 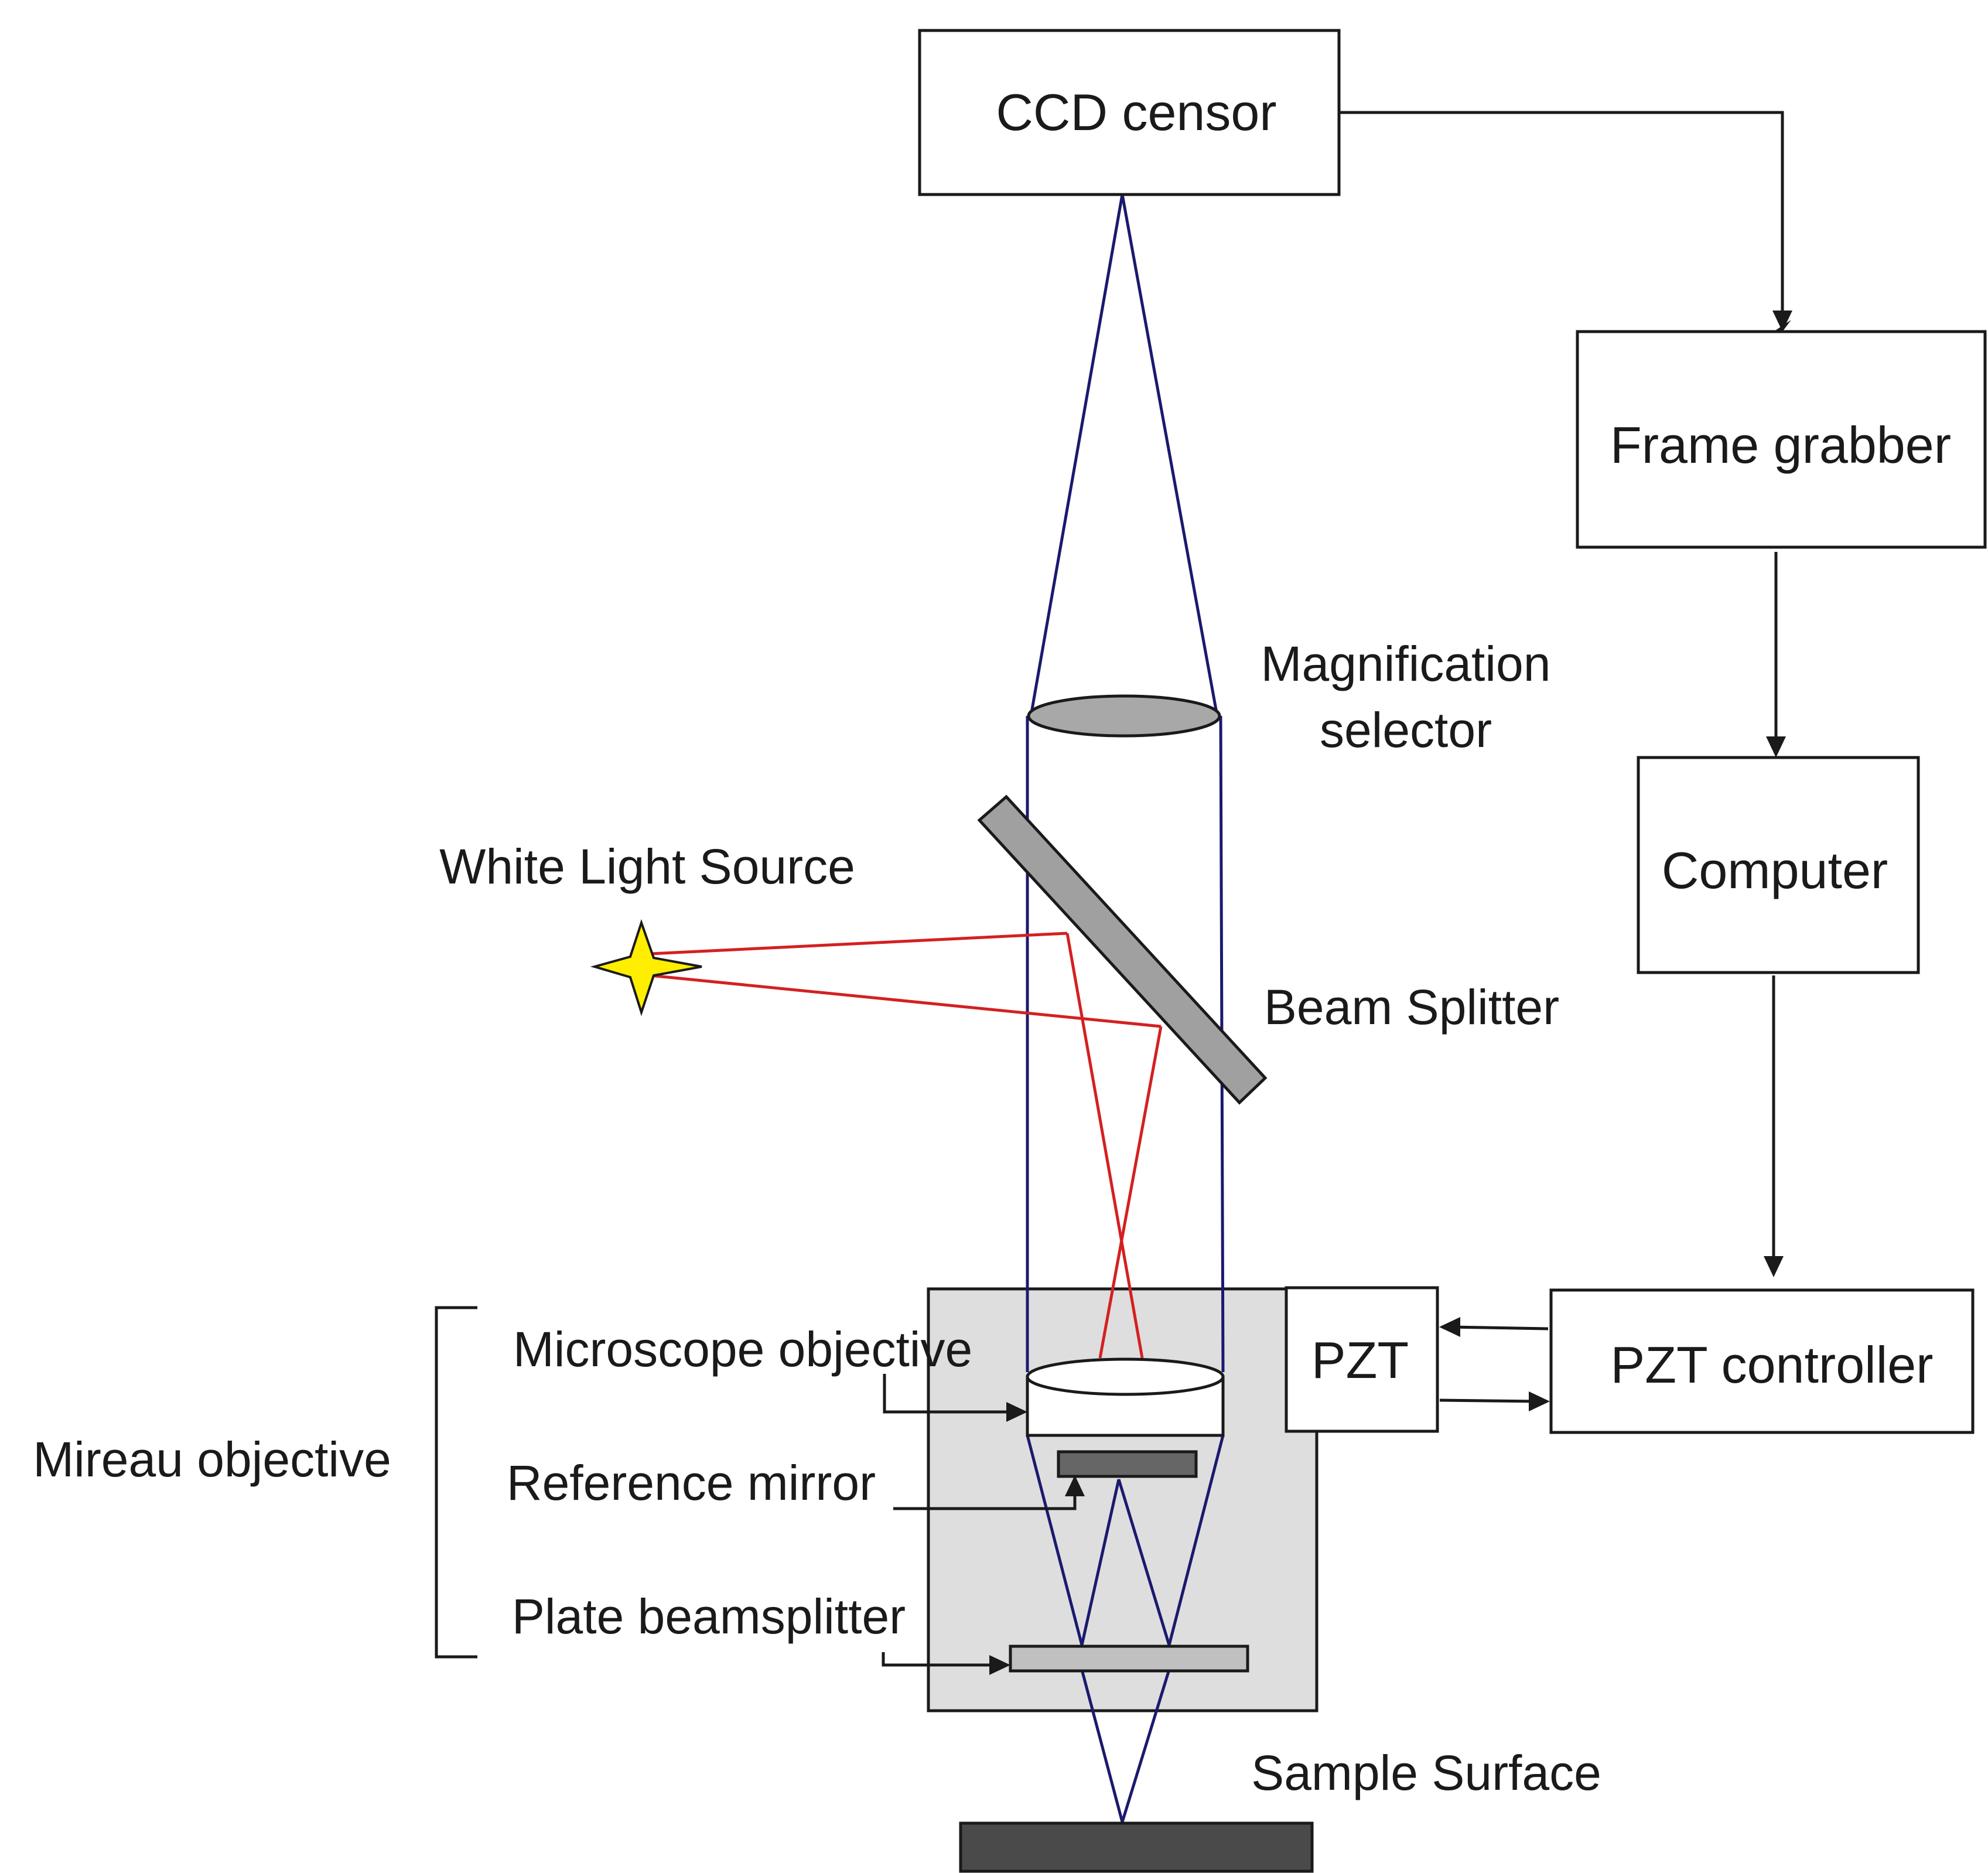 I want to click on ccd-censor-label: CCD censor, so click(x=1136, y=112).